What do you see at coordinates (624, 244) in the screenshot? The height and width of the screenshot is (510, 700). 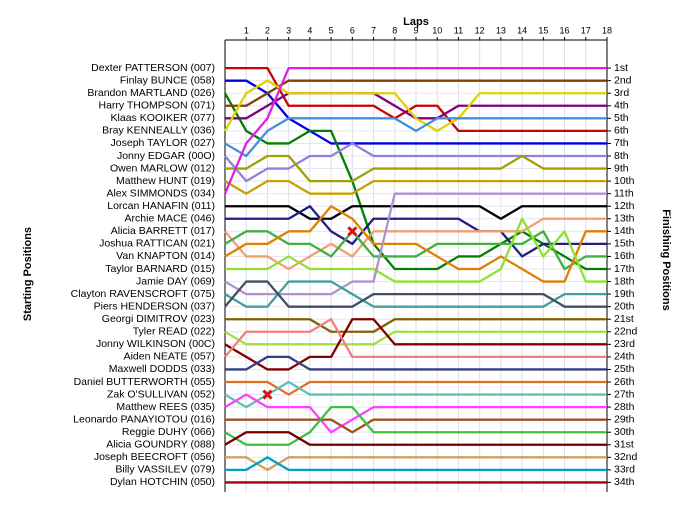 I see `y2-tick-label: 15th` at bounding box center [624, 244].